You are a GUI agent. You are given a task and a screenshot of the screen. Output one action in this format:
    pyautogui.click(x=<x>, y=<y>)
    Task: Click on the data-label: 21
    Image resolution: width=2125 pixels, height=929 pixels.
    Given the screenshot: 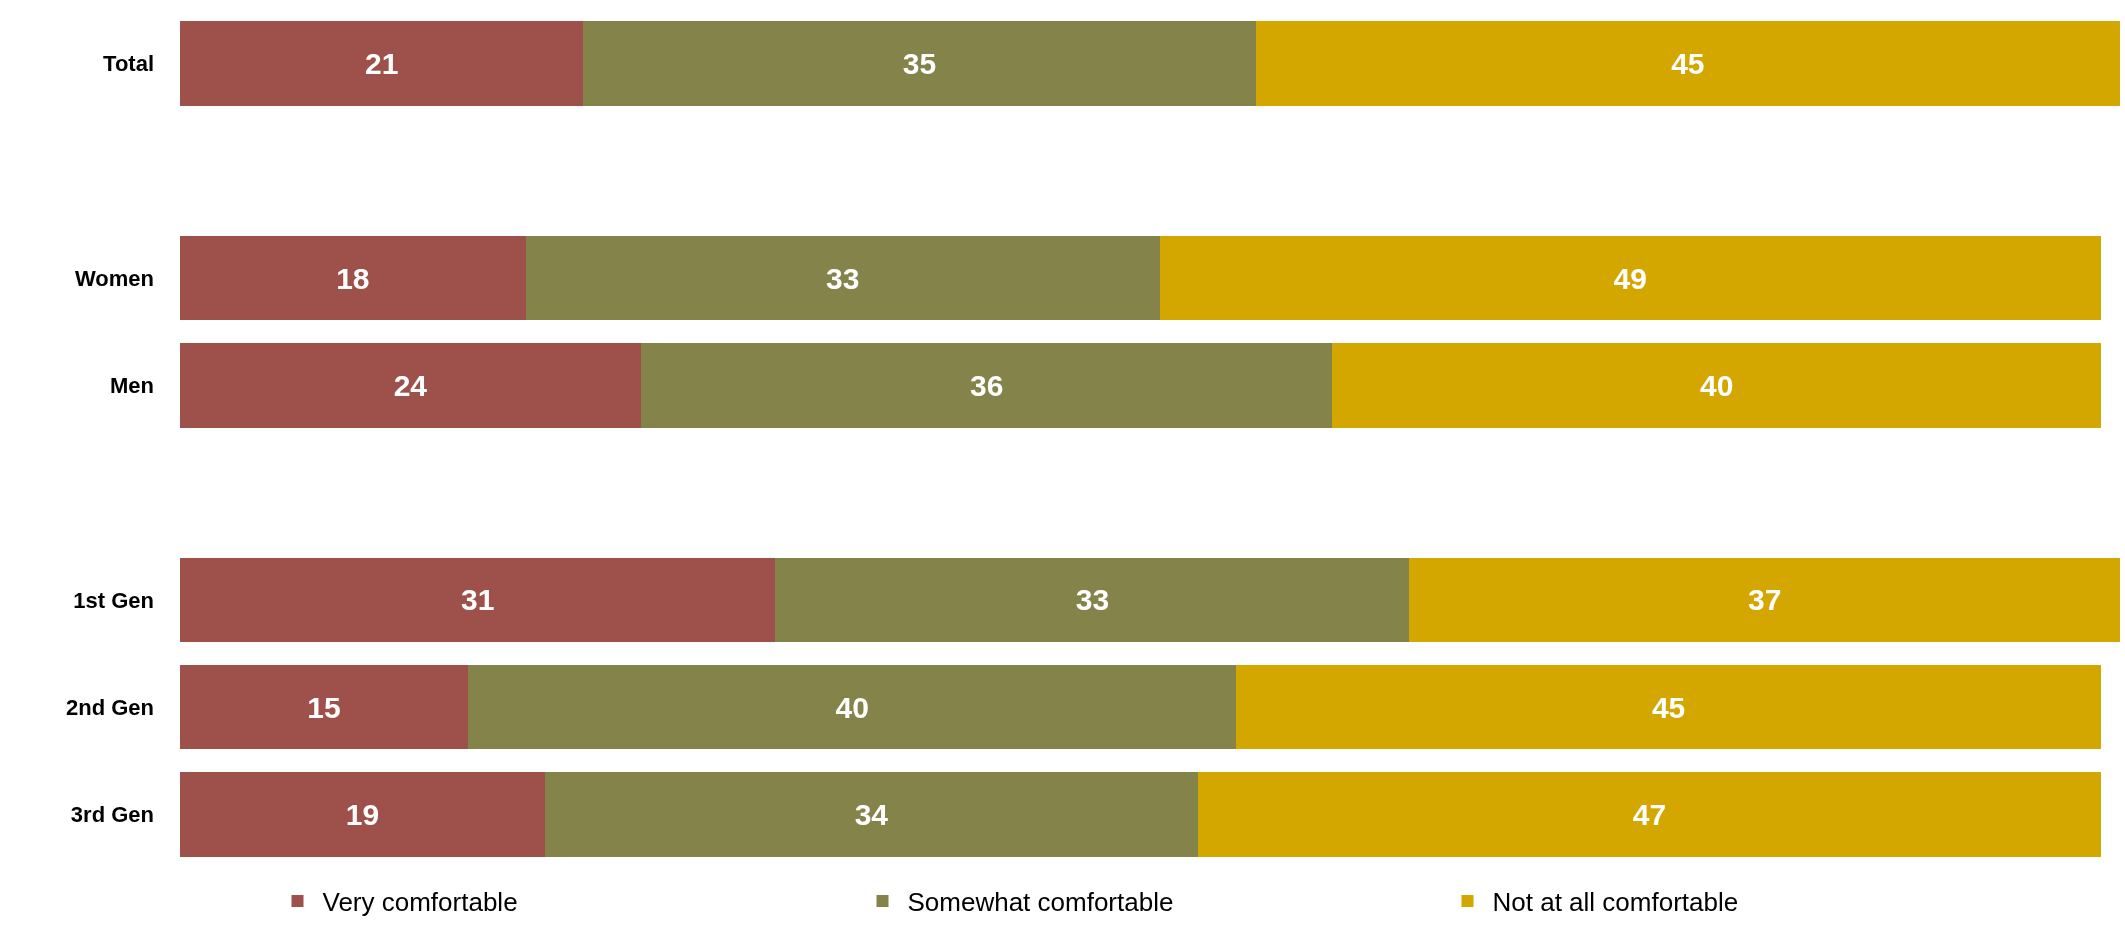 What is the action you would take?
    pyautogui.click(x=382, y=64)
    